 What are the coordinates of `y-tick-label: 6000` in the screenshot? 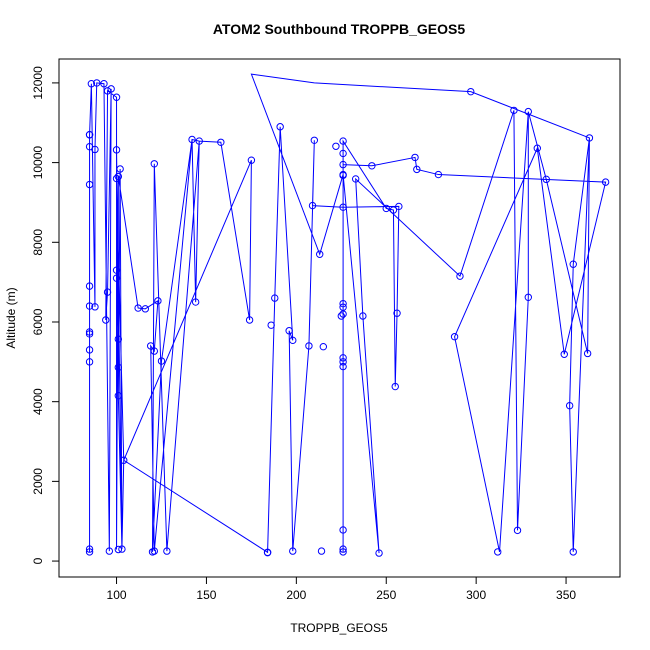 It's located at (38, 321).